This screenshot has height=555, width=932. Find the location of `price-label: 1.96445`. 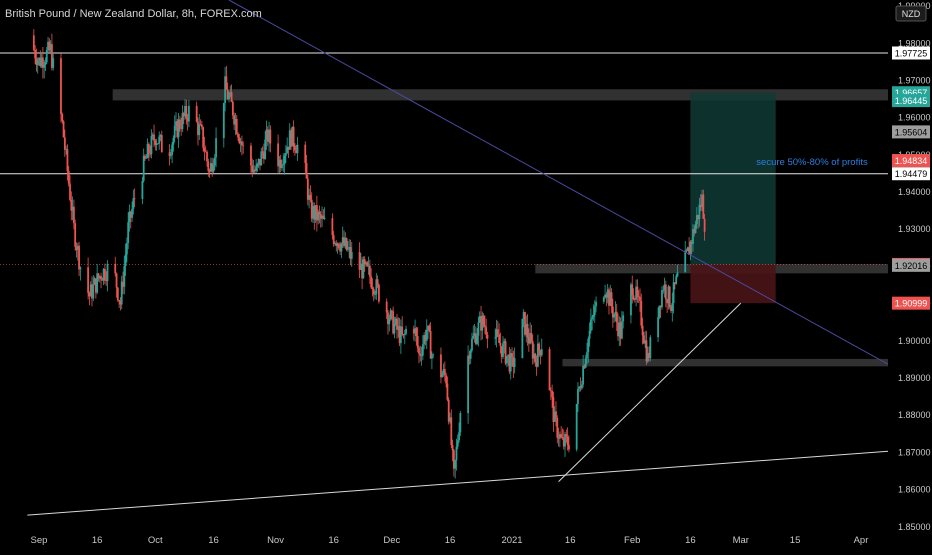

price-label: 1.96445 is located at coordinates (911, 101).